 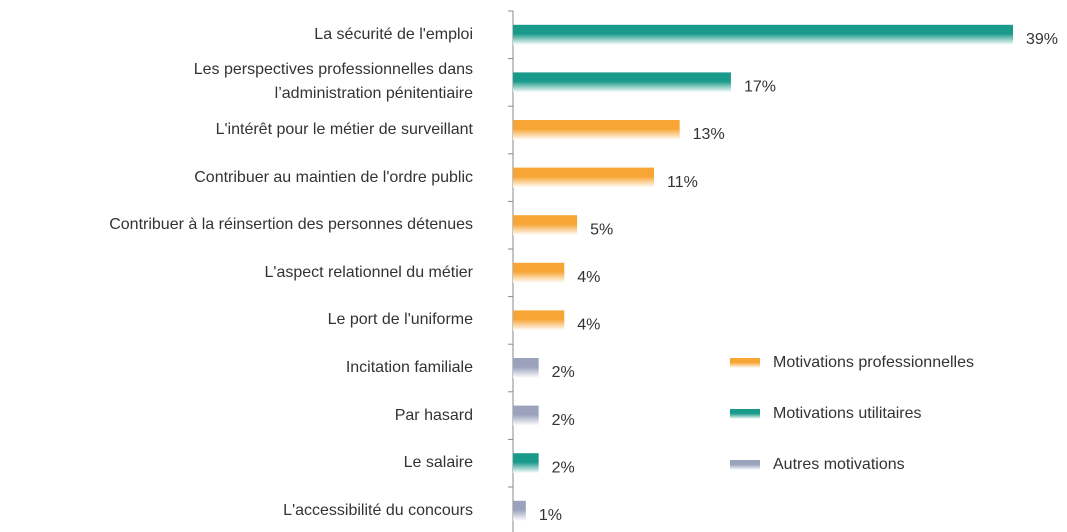 What do you see at coordinates (550, 515) in the screenshot?
I see `value-label: 1%` at bounding box center [550, 515].